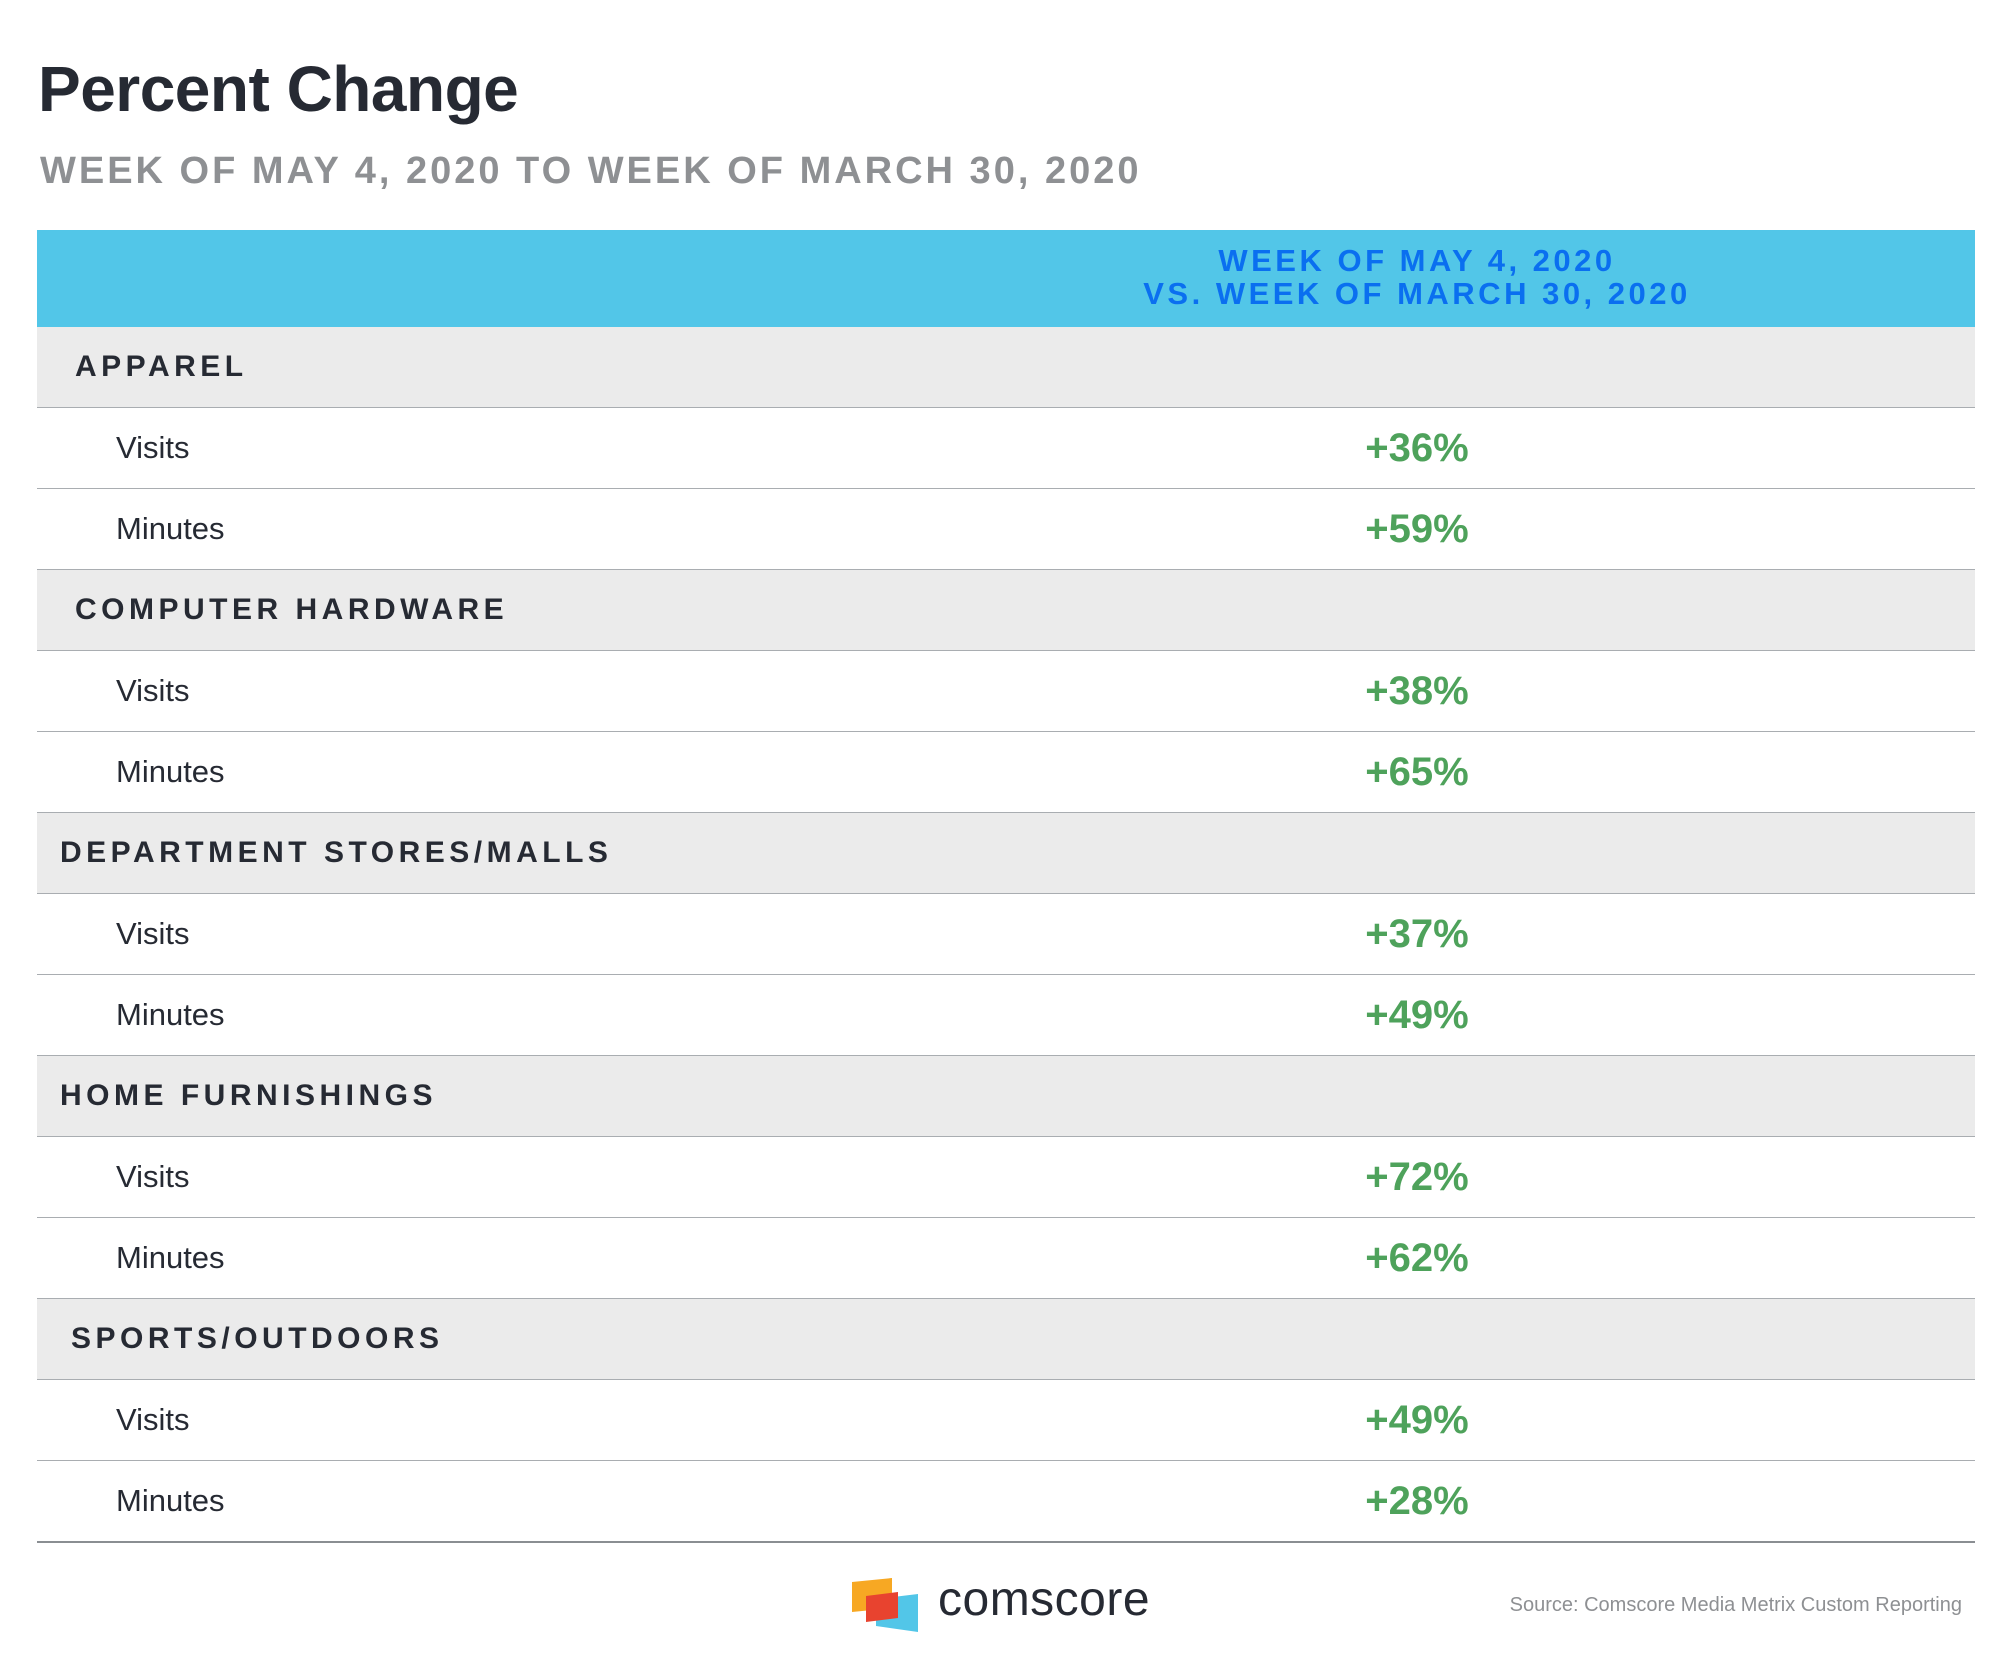 Image resolution: width=2000 pixels, height=1659 pixels. I want to click on column-header-line-1: WEEK OF MAY 4, 2020, so click(1417, 260).